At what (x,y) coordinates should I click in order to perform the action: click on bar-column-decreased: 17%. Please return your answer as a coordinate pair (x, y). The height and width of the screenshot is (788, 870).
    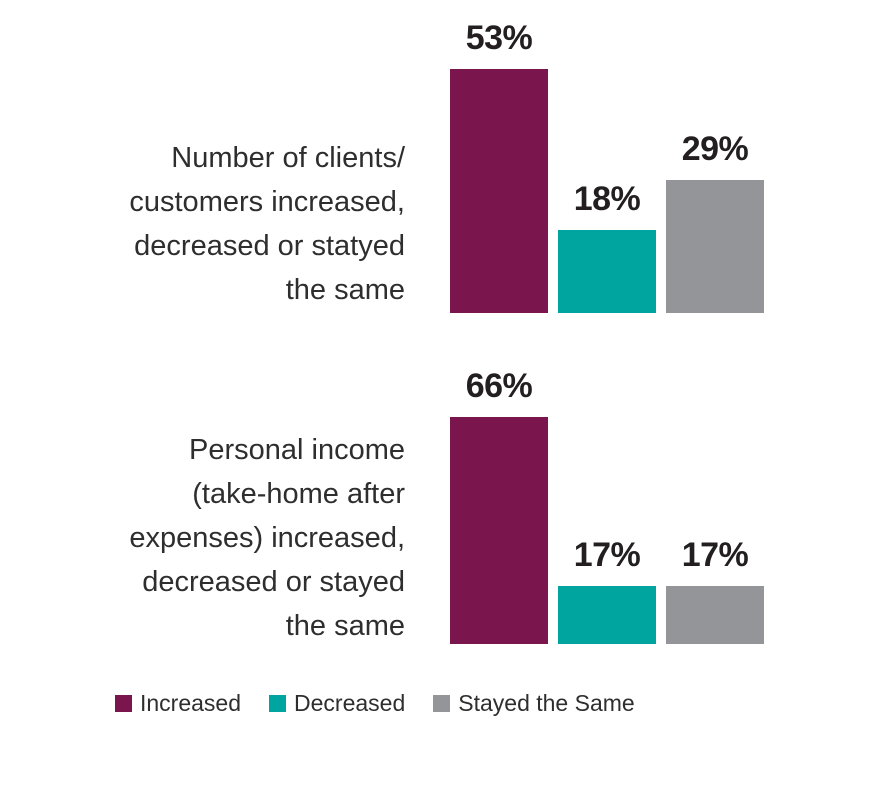
    Looking at the image, I should click on (607, 591).